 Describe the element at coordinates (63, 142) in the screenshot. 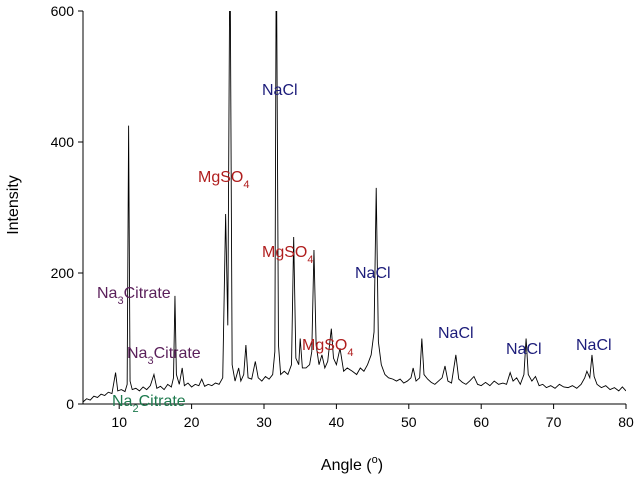

I see `y-tick-label: 400` at that location.